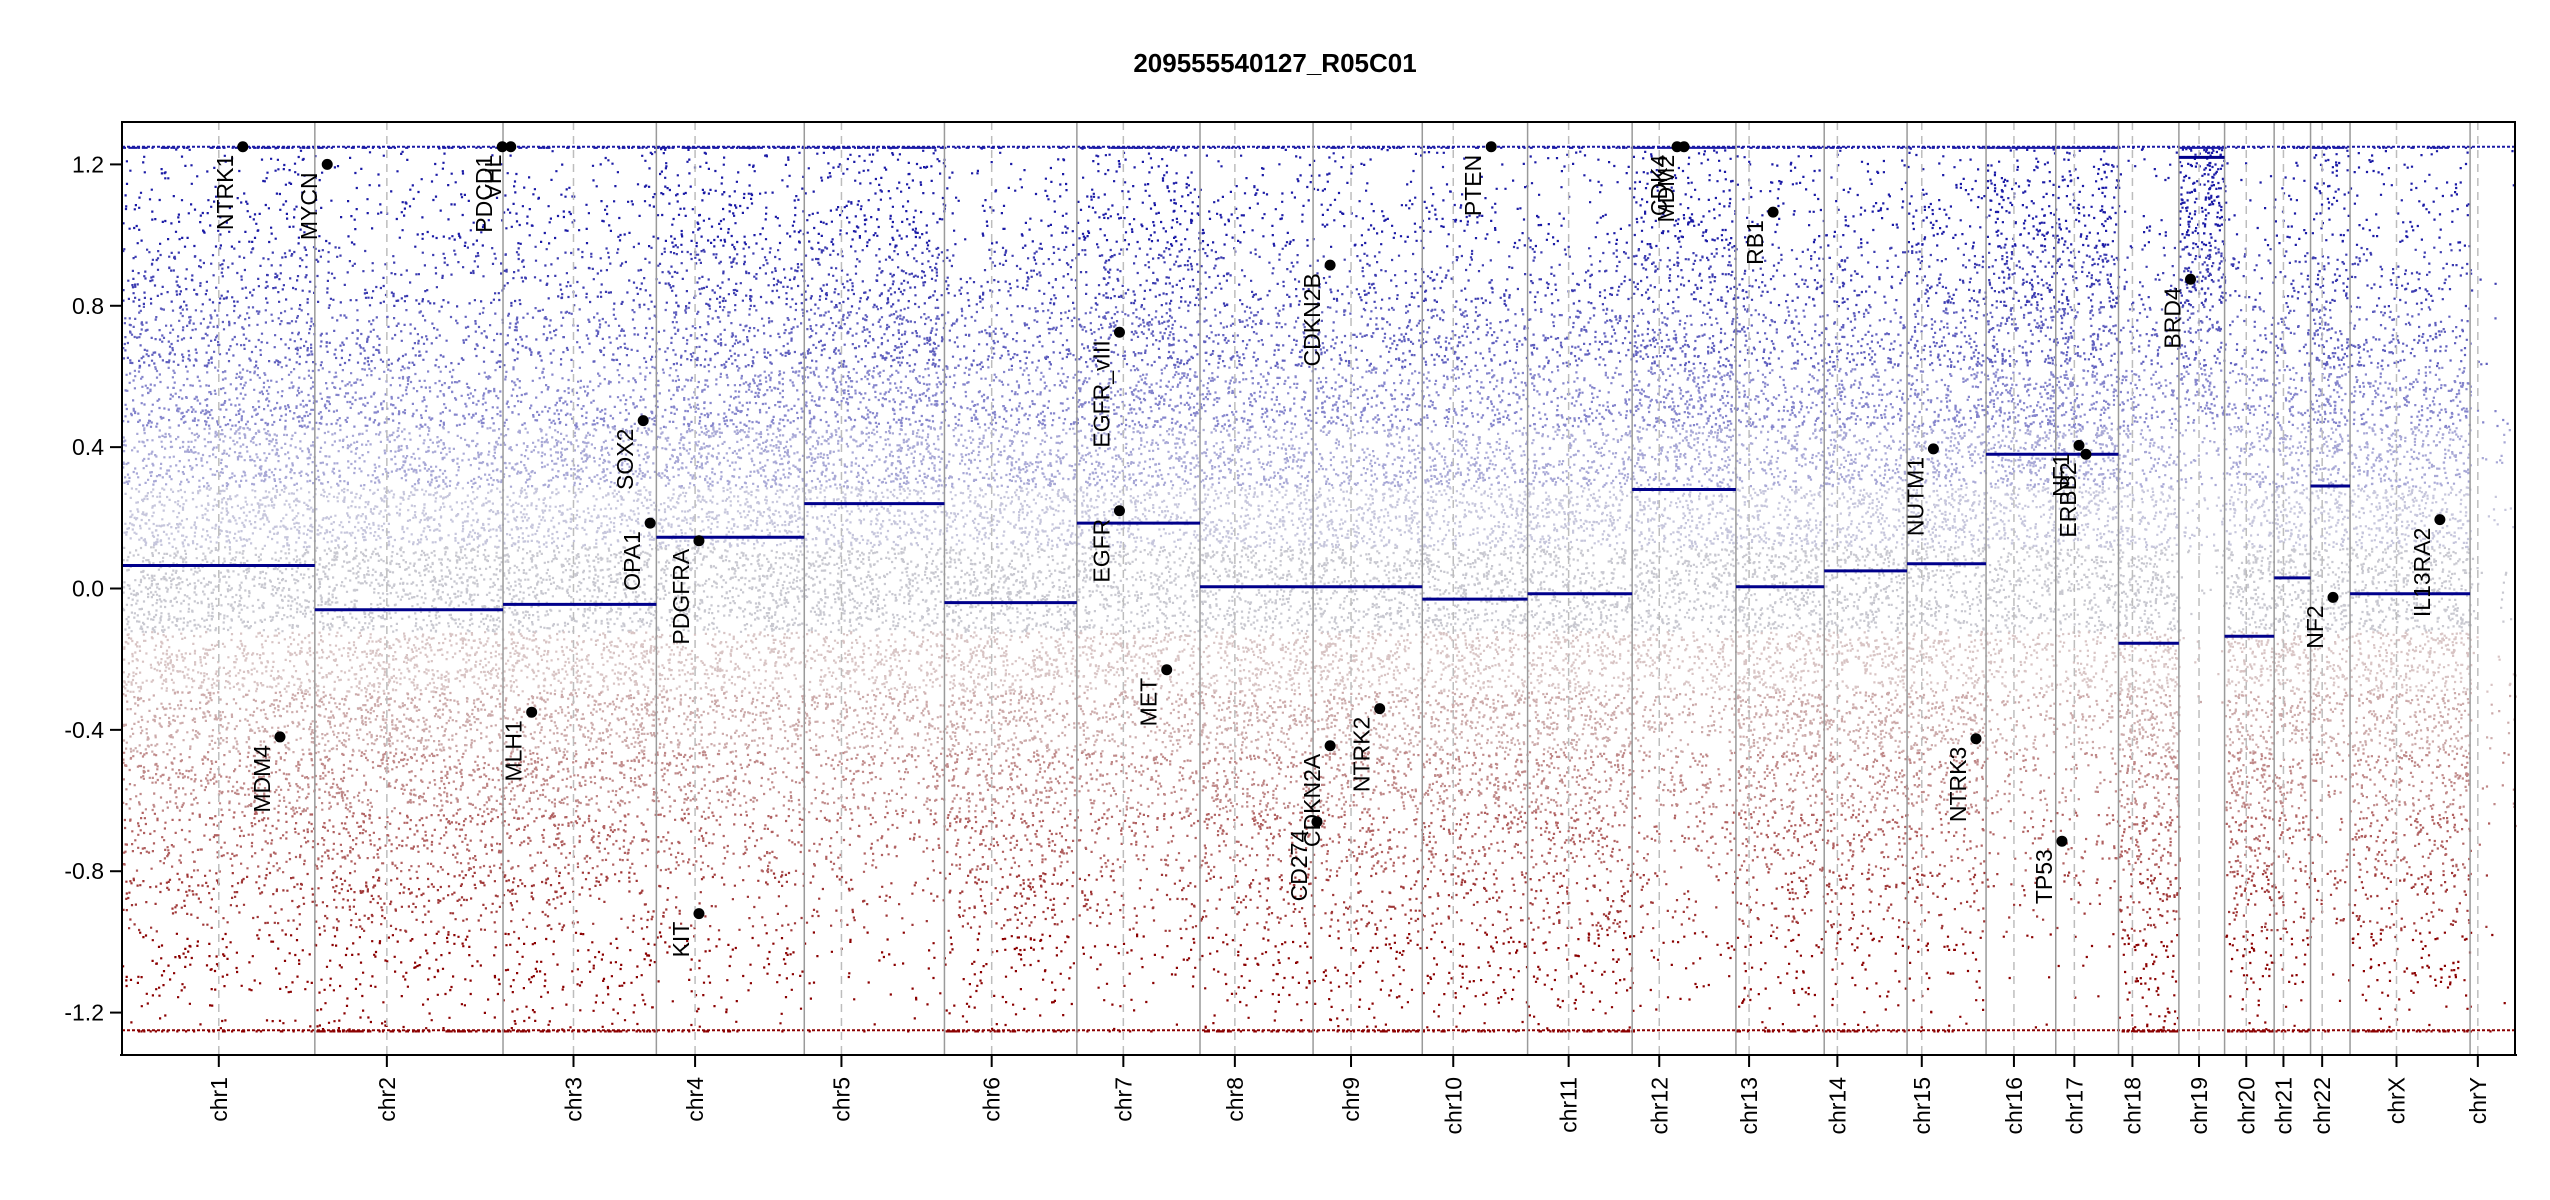  I want to click on y-tick-label: 0.0, so click(88, 589).